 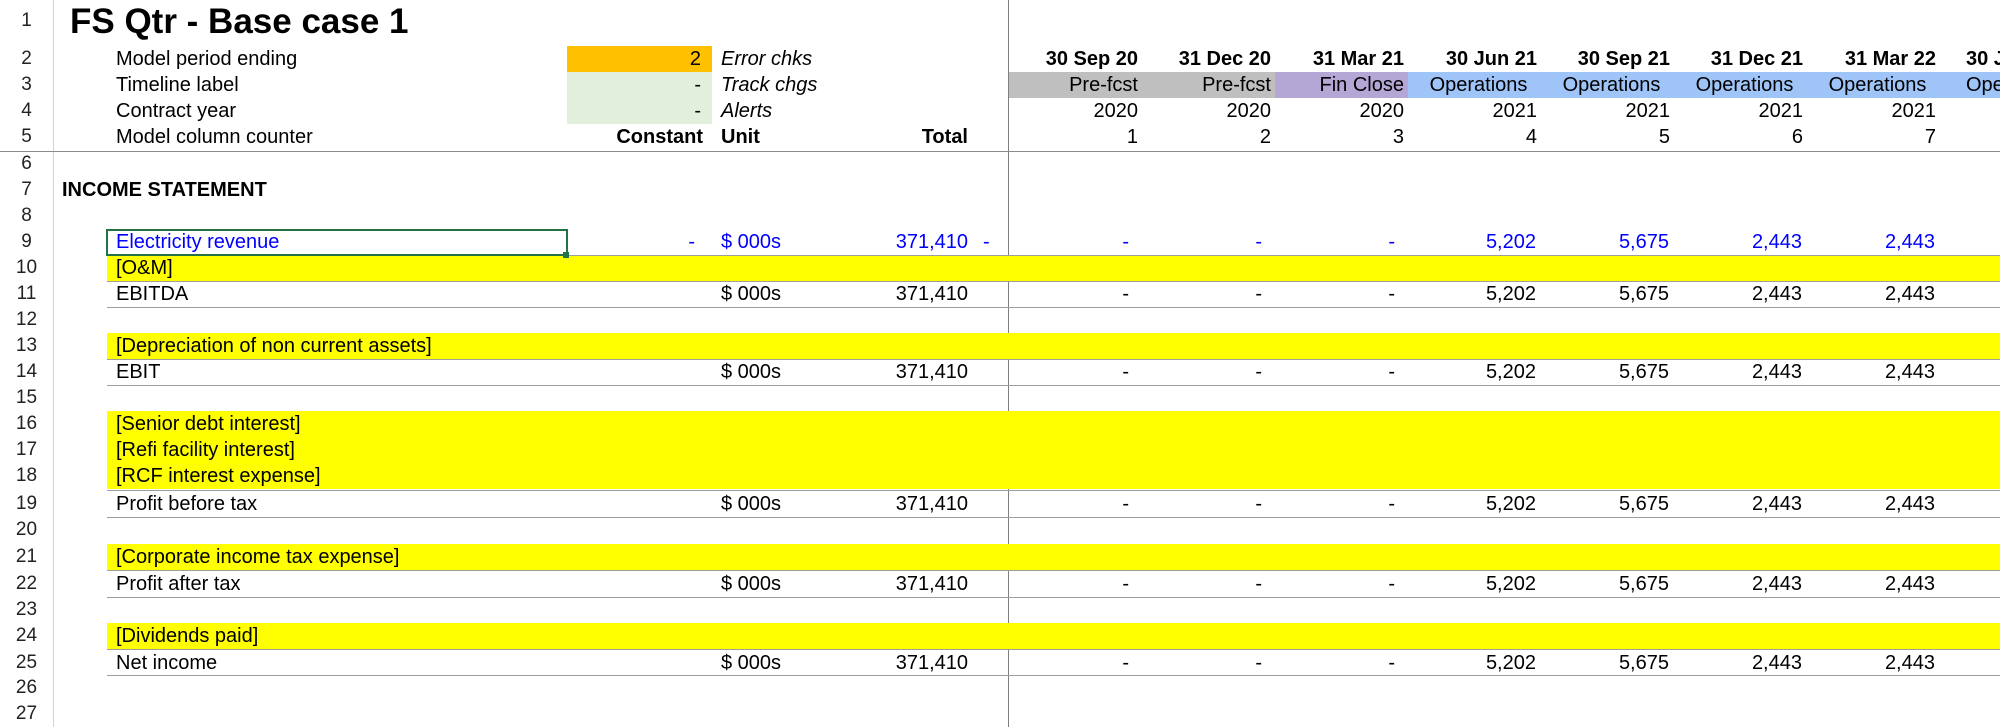 I want to click on row-number: 20, so click(x=26, y=529).